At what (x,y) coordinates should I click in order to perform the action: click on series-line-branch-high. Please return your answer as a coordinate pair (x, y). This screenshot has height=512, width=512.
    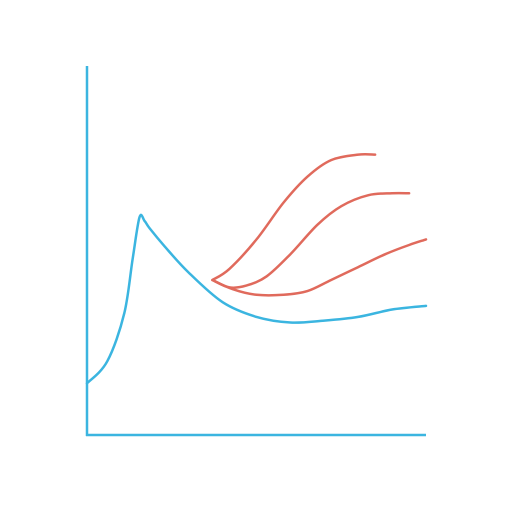
    Looking at the image, I should click on (294, 217).